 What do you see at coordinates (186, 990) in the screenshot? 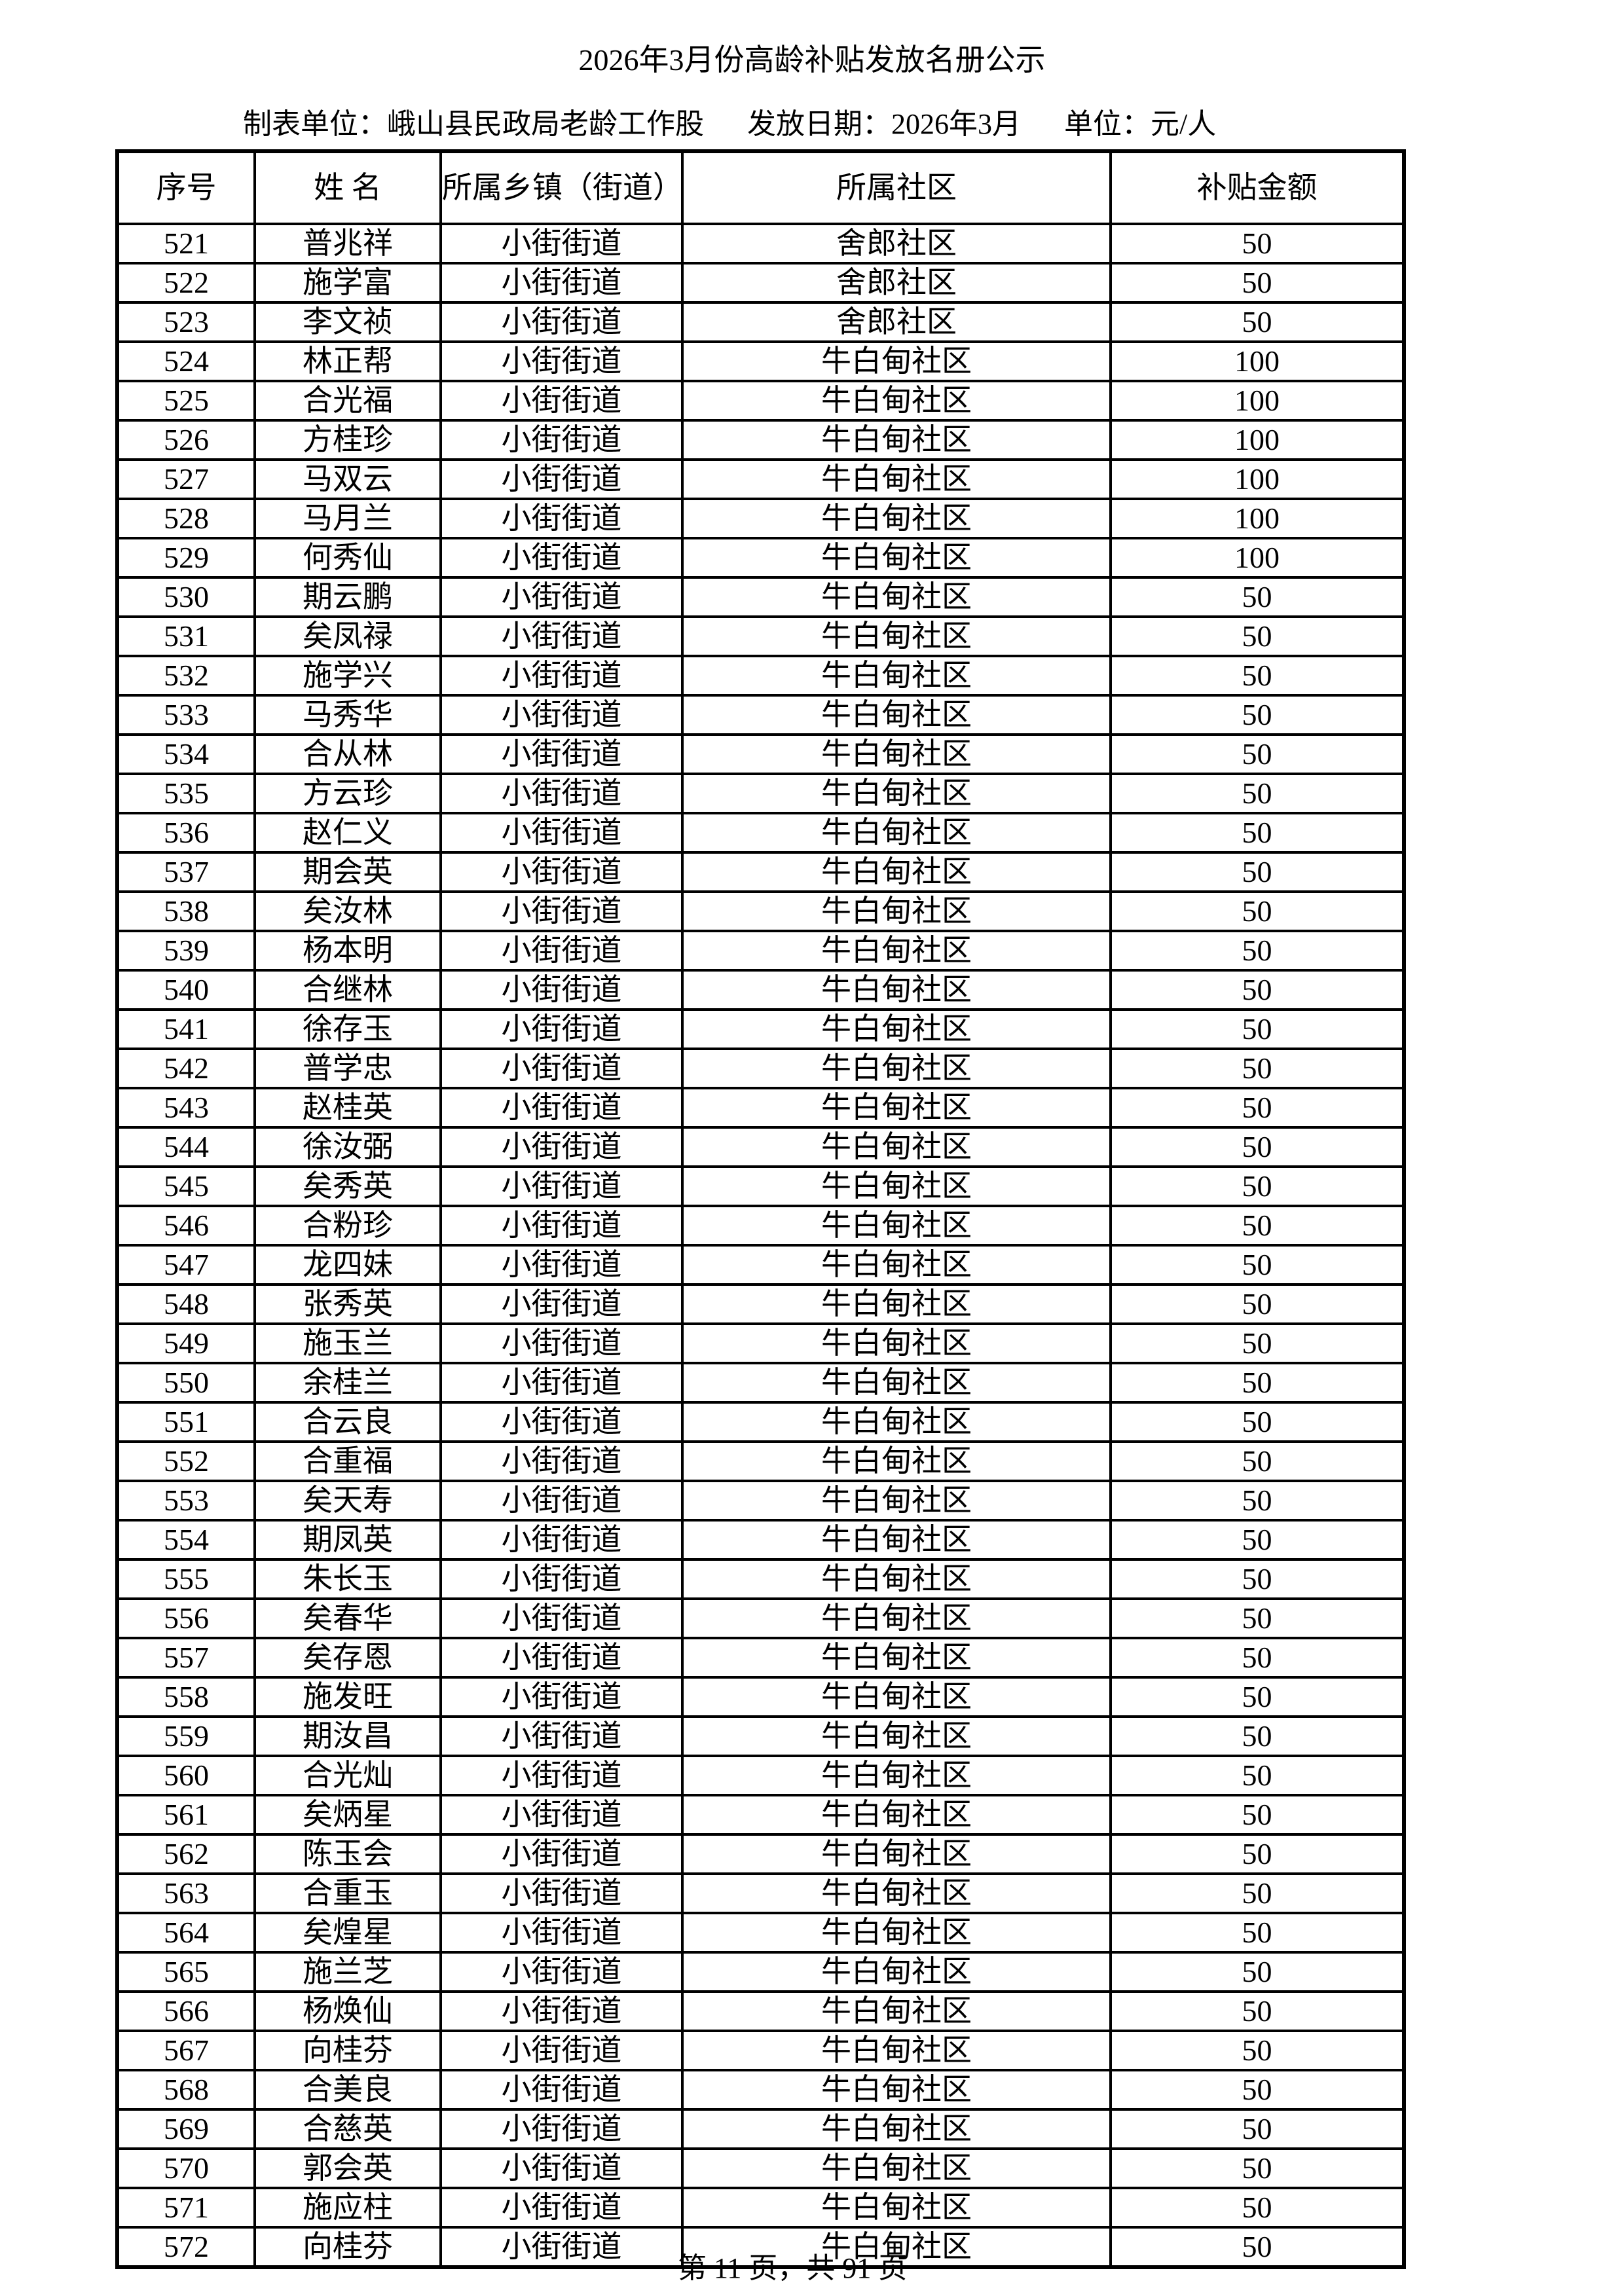
I see `row-number-cell: 540` at bounding box center [186, 990].